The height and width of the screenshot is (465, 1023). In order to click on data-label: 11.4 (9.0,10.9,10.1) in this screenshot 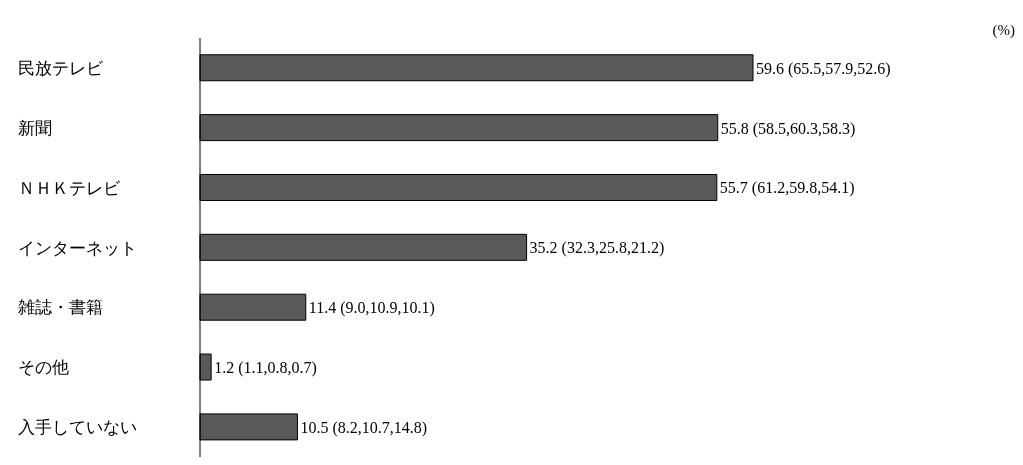, I will do `click(371, 308)`.